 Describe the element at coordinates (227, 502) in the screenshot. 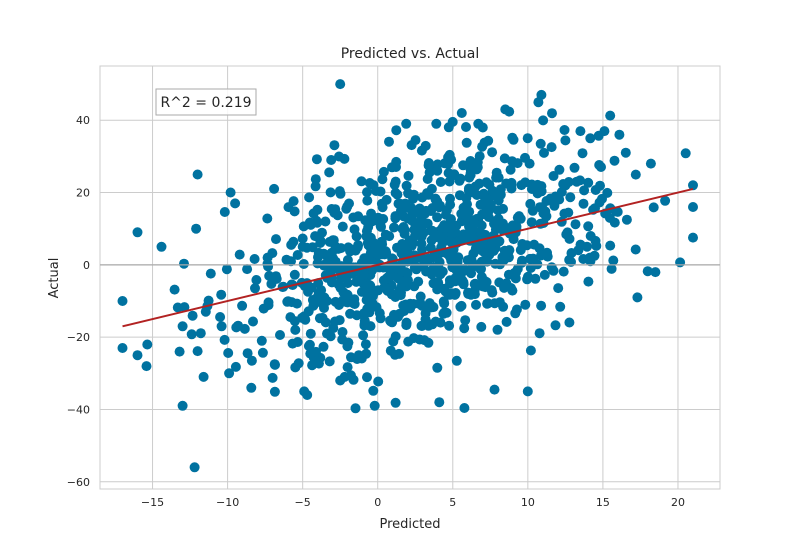

I see `x-tick-label: −10` at that location.